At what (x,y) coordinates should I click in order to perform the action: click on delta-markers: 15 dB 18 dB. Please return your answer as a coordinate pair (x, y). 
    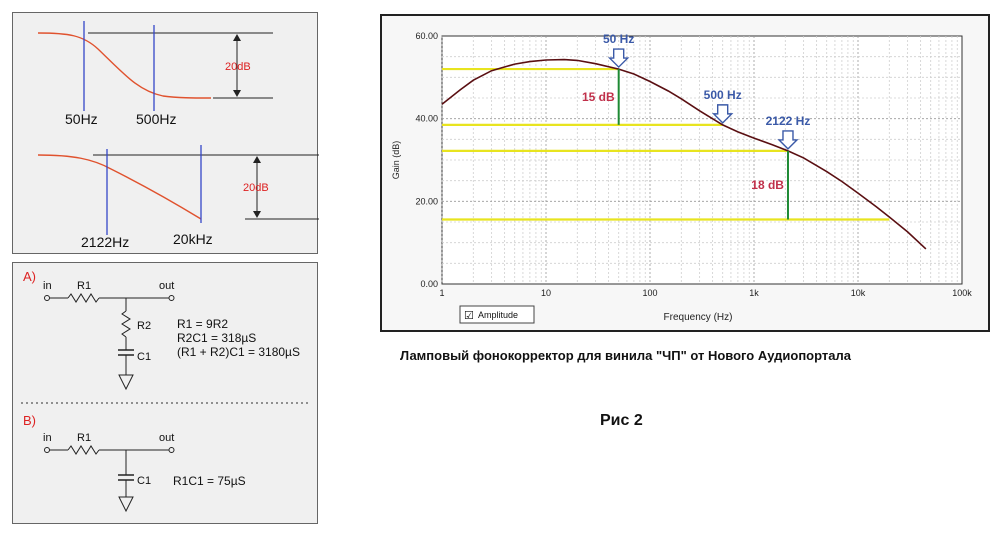
    Looking at the image, I should click on (685, 144).